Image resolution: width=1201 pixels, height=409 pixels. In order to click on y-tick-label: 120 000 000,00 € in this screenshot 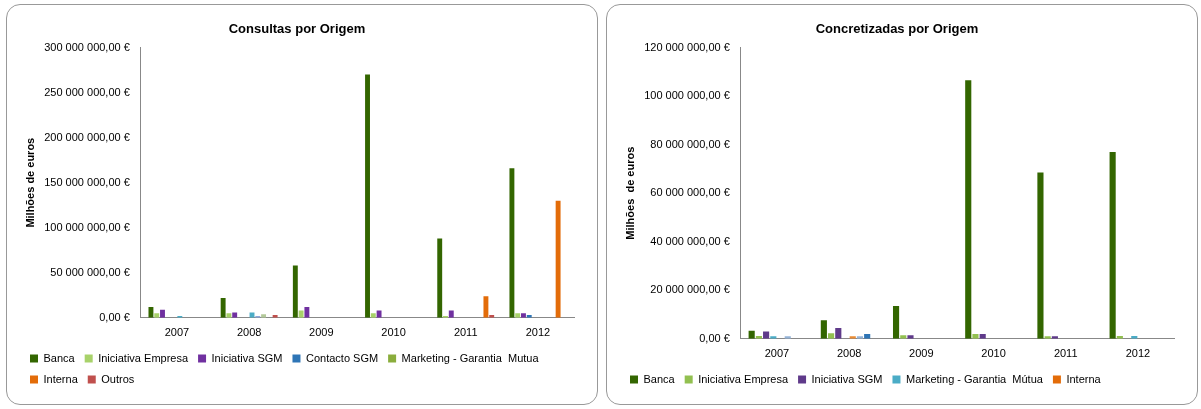, I will do `click(687, 46)`.